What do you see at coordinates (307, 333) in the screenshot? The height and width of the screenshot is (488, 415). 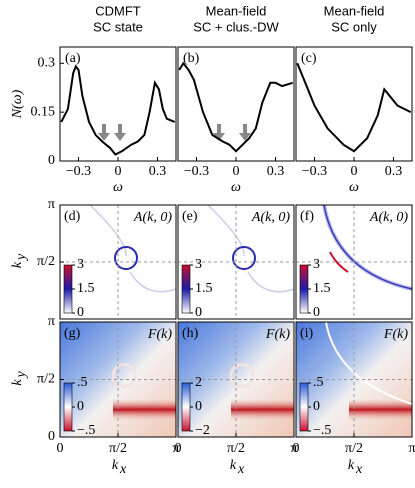 I see `panel-label: (i)` at bounding box center [307, 333].